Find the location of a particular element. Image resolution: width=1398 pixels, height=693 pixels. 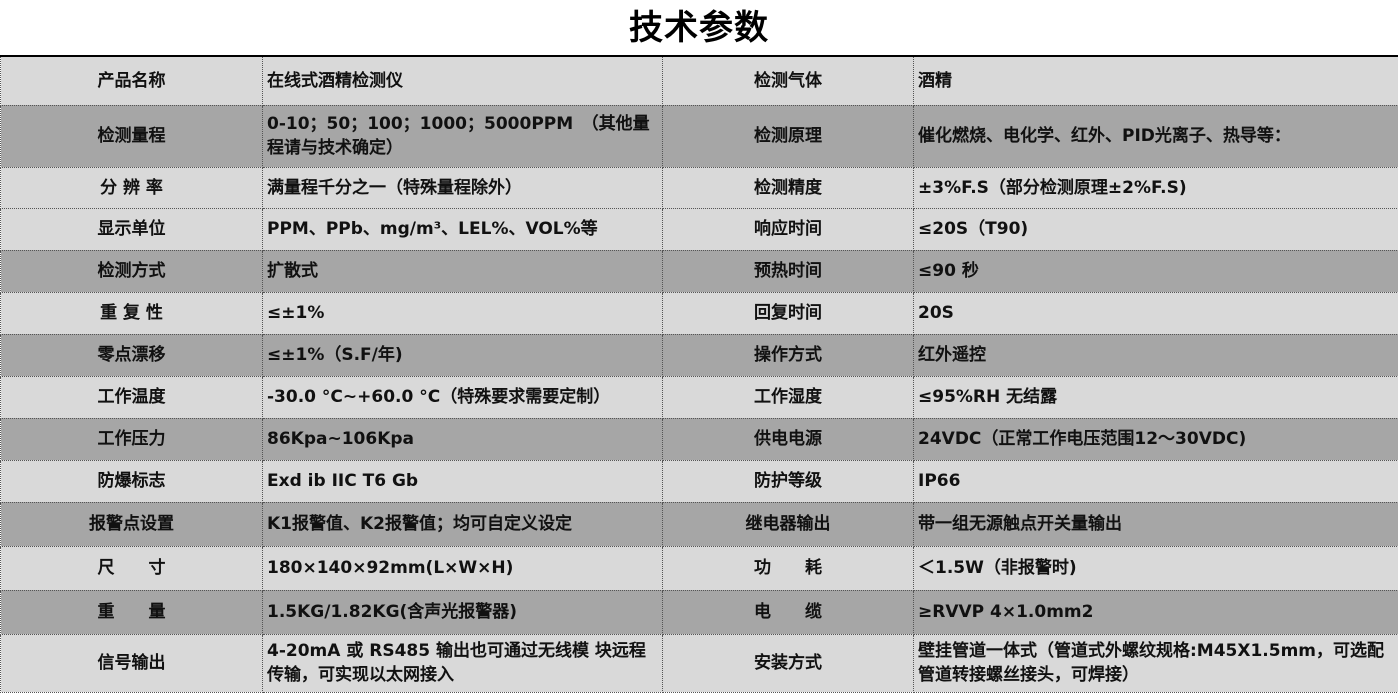

spec-value: ≤95%RH 无结露 is located at coordinates (1156, 397).